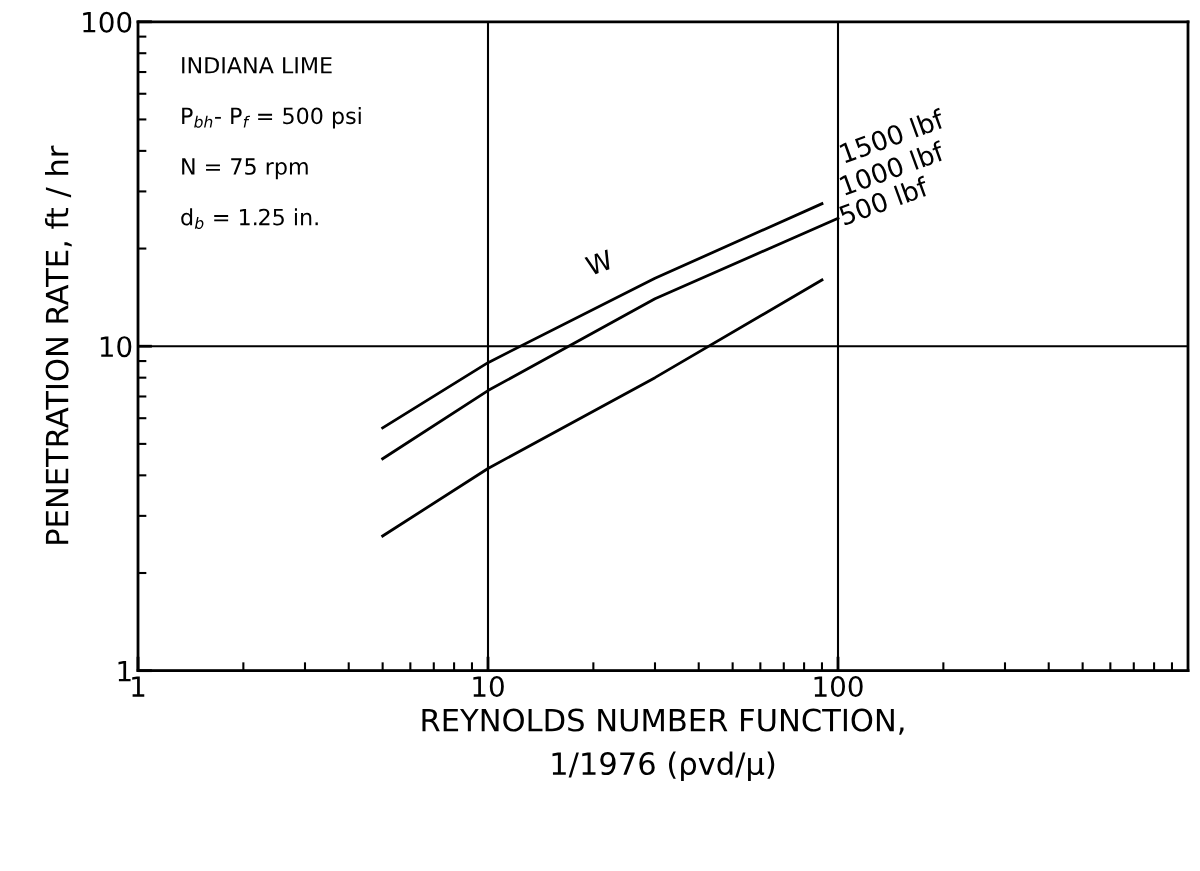  What do you see at coordinates (838, 687) in the screenshot?
I see `x-tick-label: 100` at bounding box center [838, 687].